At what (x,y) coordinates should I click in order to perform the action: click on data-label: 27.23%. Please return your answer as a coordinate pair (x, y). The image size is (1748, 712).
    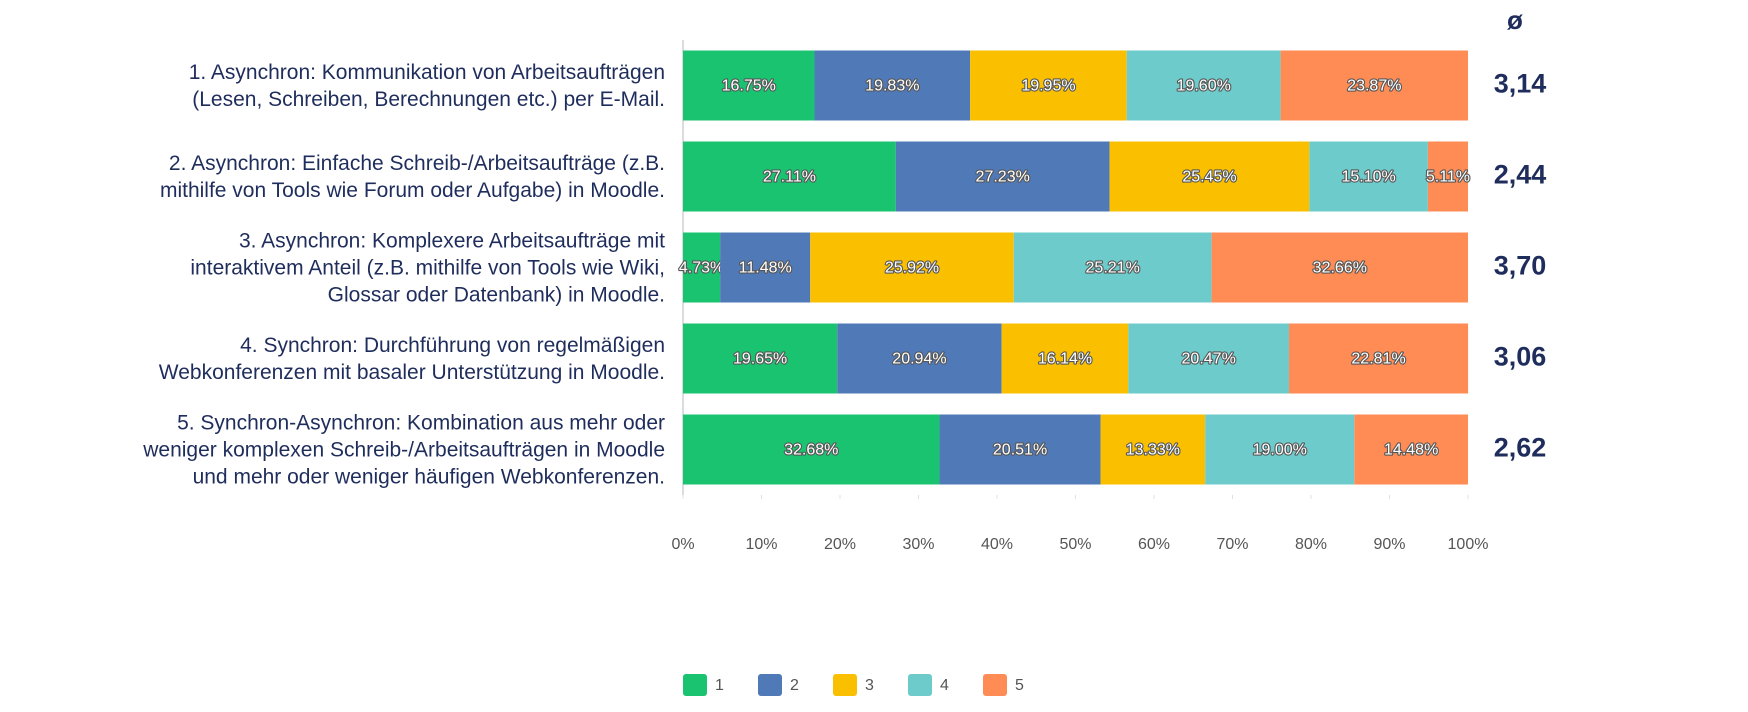
    Looking at the image, I should click on (1003, 177).